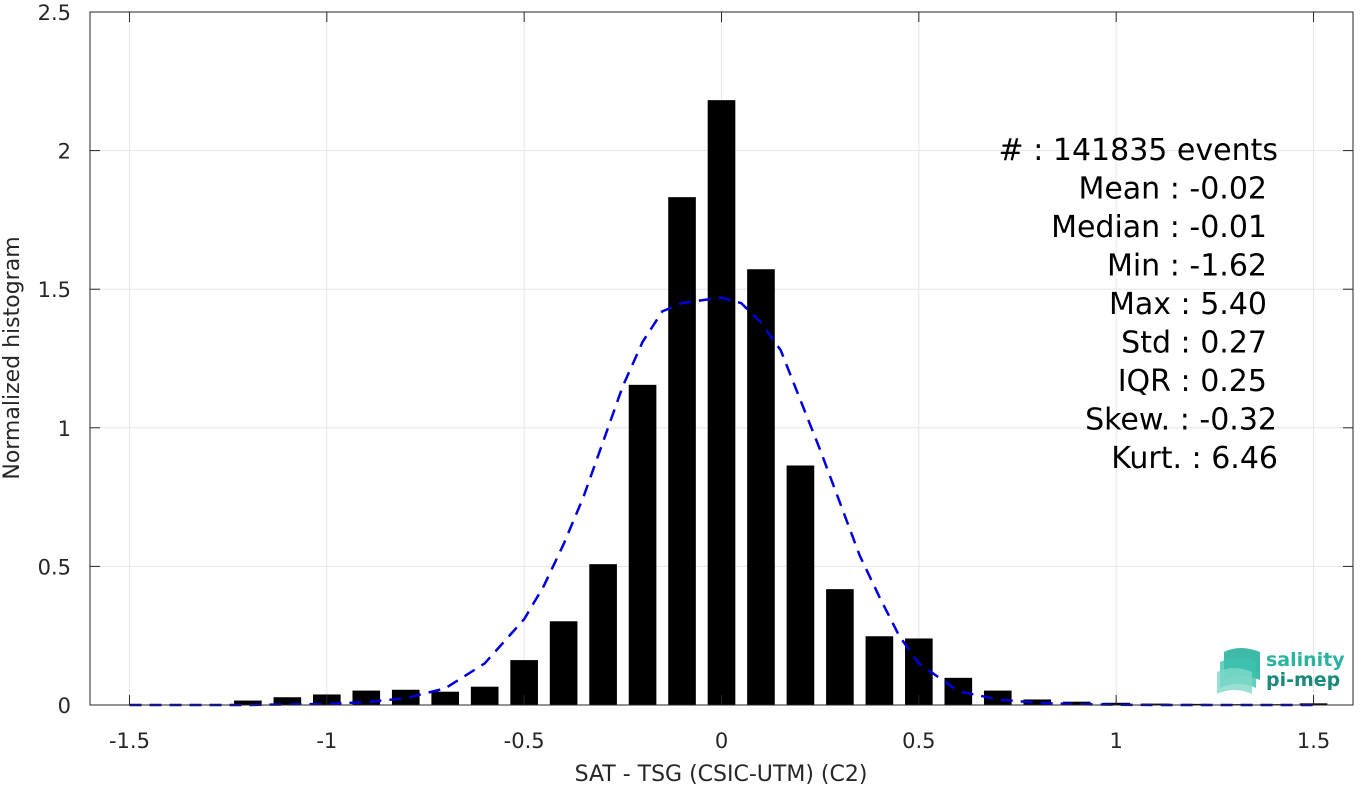  What do you see at coordinates (1303, 680) in the screenshot?
I see `logo-line-2: pi-mep` at bounding box center [1303, 680].